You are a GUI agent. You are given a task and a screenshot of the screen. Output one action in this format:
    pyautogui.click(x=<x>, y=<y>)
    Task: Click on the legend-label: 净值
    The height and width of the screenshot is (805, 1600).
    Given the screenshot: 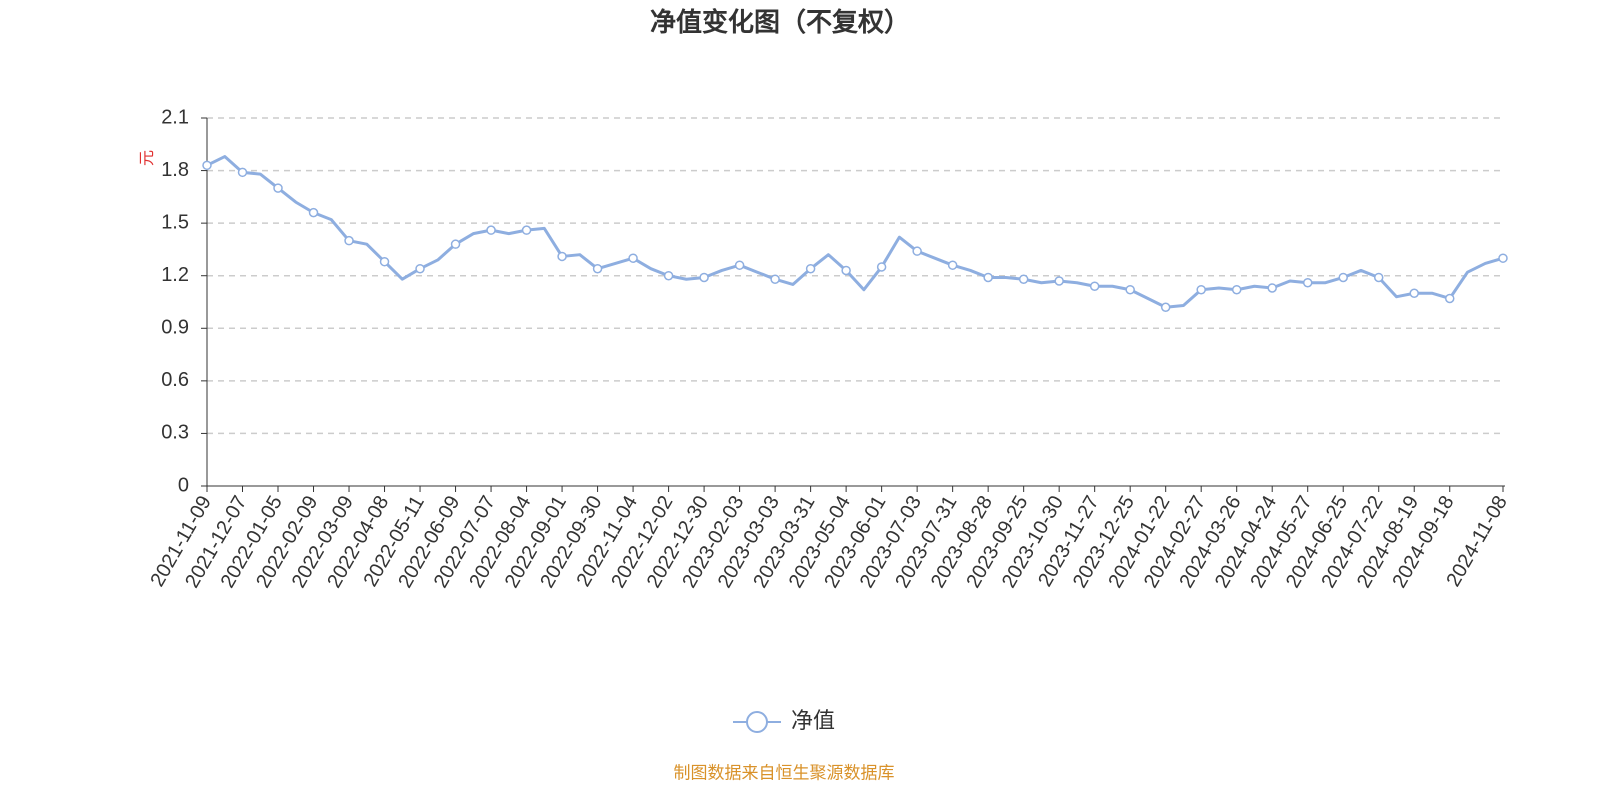 What is the action you would take?
    pyautogui.click(x=813, y=720)
    